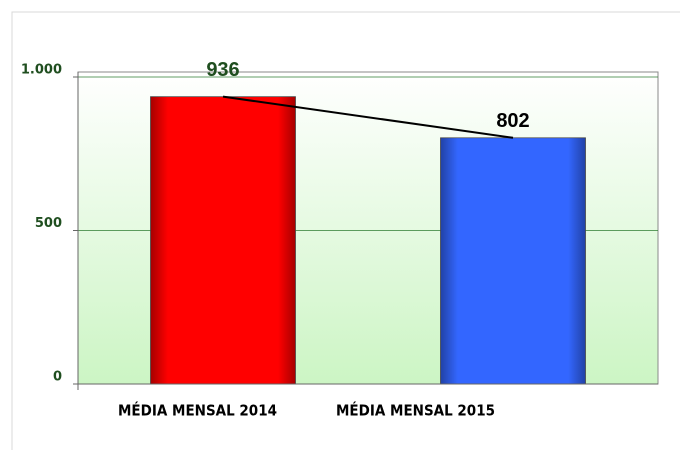 This screenshot has width=680, height=450. What do you see at coordinates (41, 70) in the screenshot?
I see `y-tick-label: 1.000` at bounding box center [41, 70].